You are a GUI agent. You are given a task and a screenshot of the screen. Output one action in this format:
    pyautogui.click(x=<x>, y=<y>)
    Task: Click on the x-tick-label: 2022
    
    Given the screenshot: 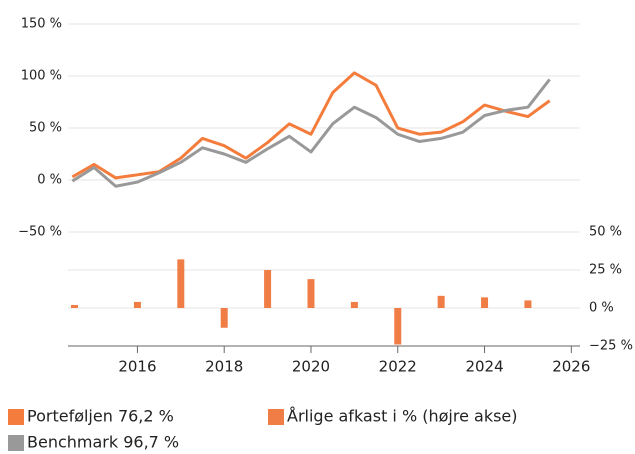 What is the action you would take?
    pyautogui.click(x=398, y=367)
    